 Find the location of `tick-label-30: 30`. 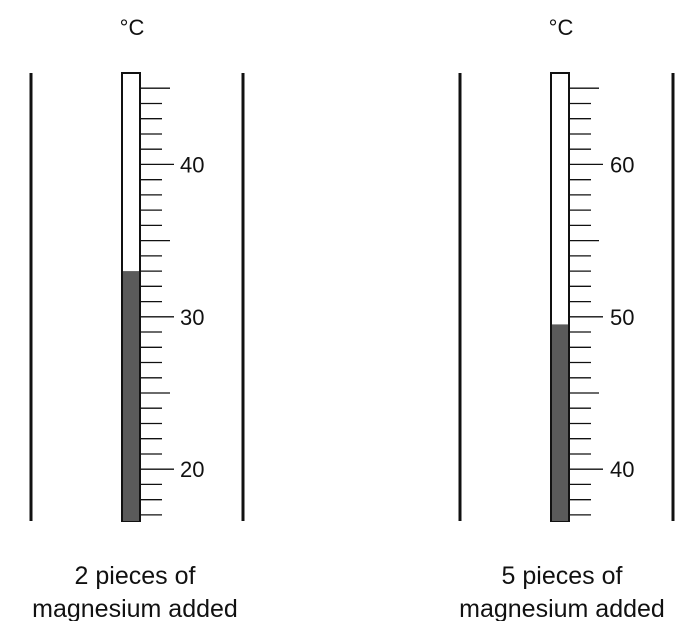

tick-label-30: 30 is located at coordinates (192, 317).